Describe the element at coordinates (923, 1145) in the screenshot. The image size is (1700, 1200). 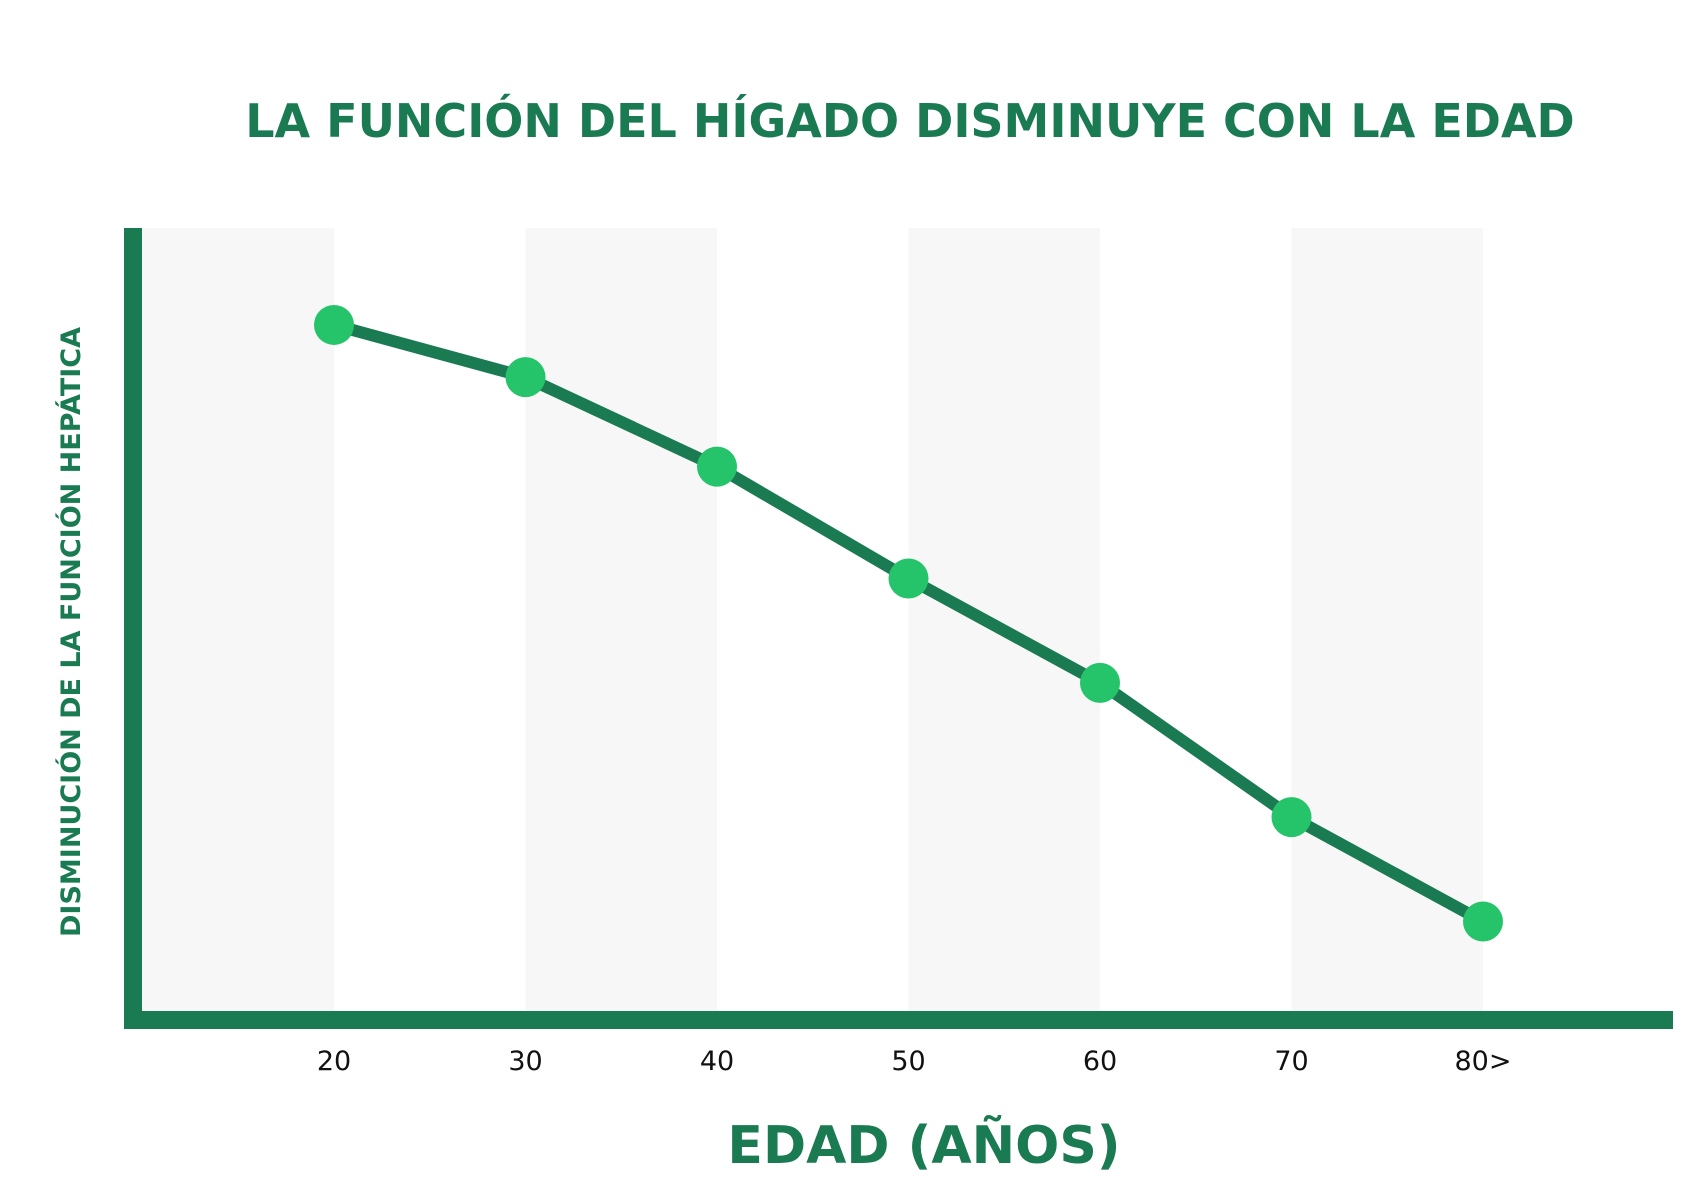
I see `x-axis-label: EDAD (AÑOS)` at that location.